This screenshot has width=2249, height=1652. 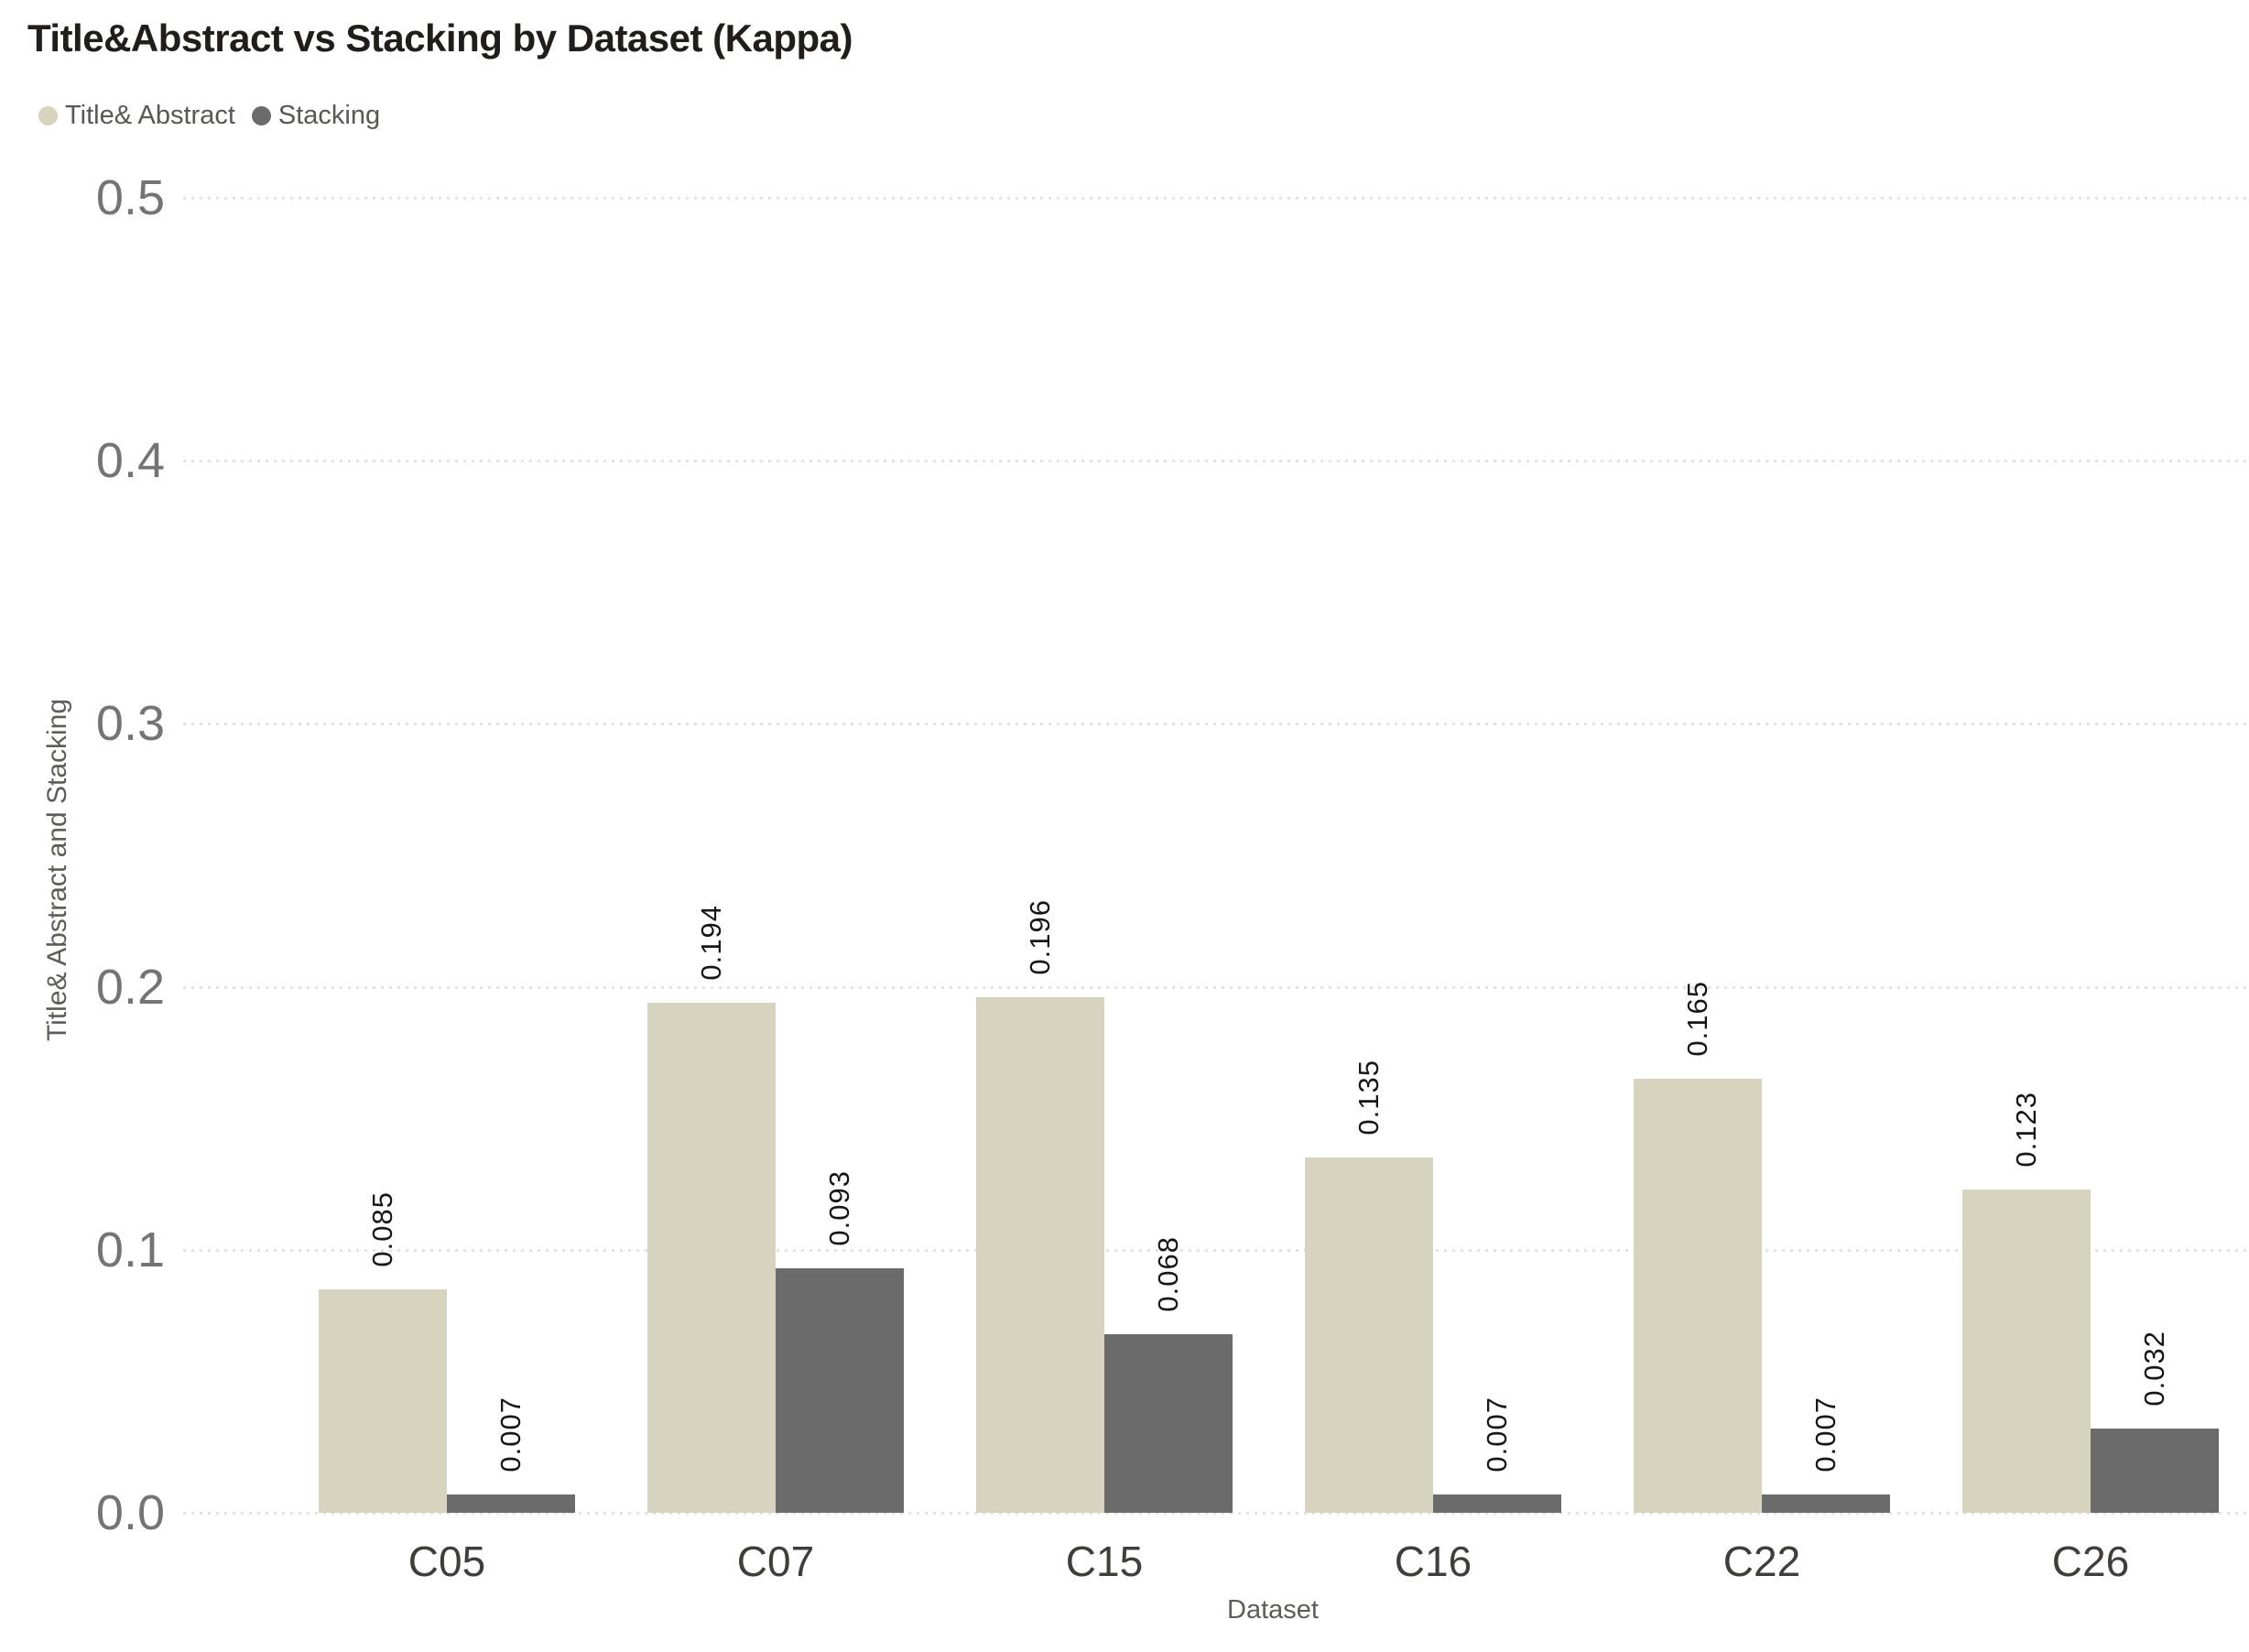 I want to click on x-category-label: C22, so click(x=1761, y=1562).